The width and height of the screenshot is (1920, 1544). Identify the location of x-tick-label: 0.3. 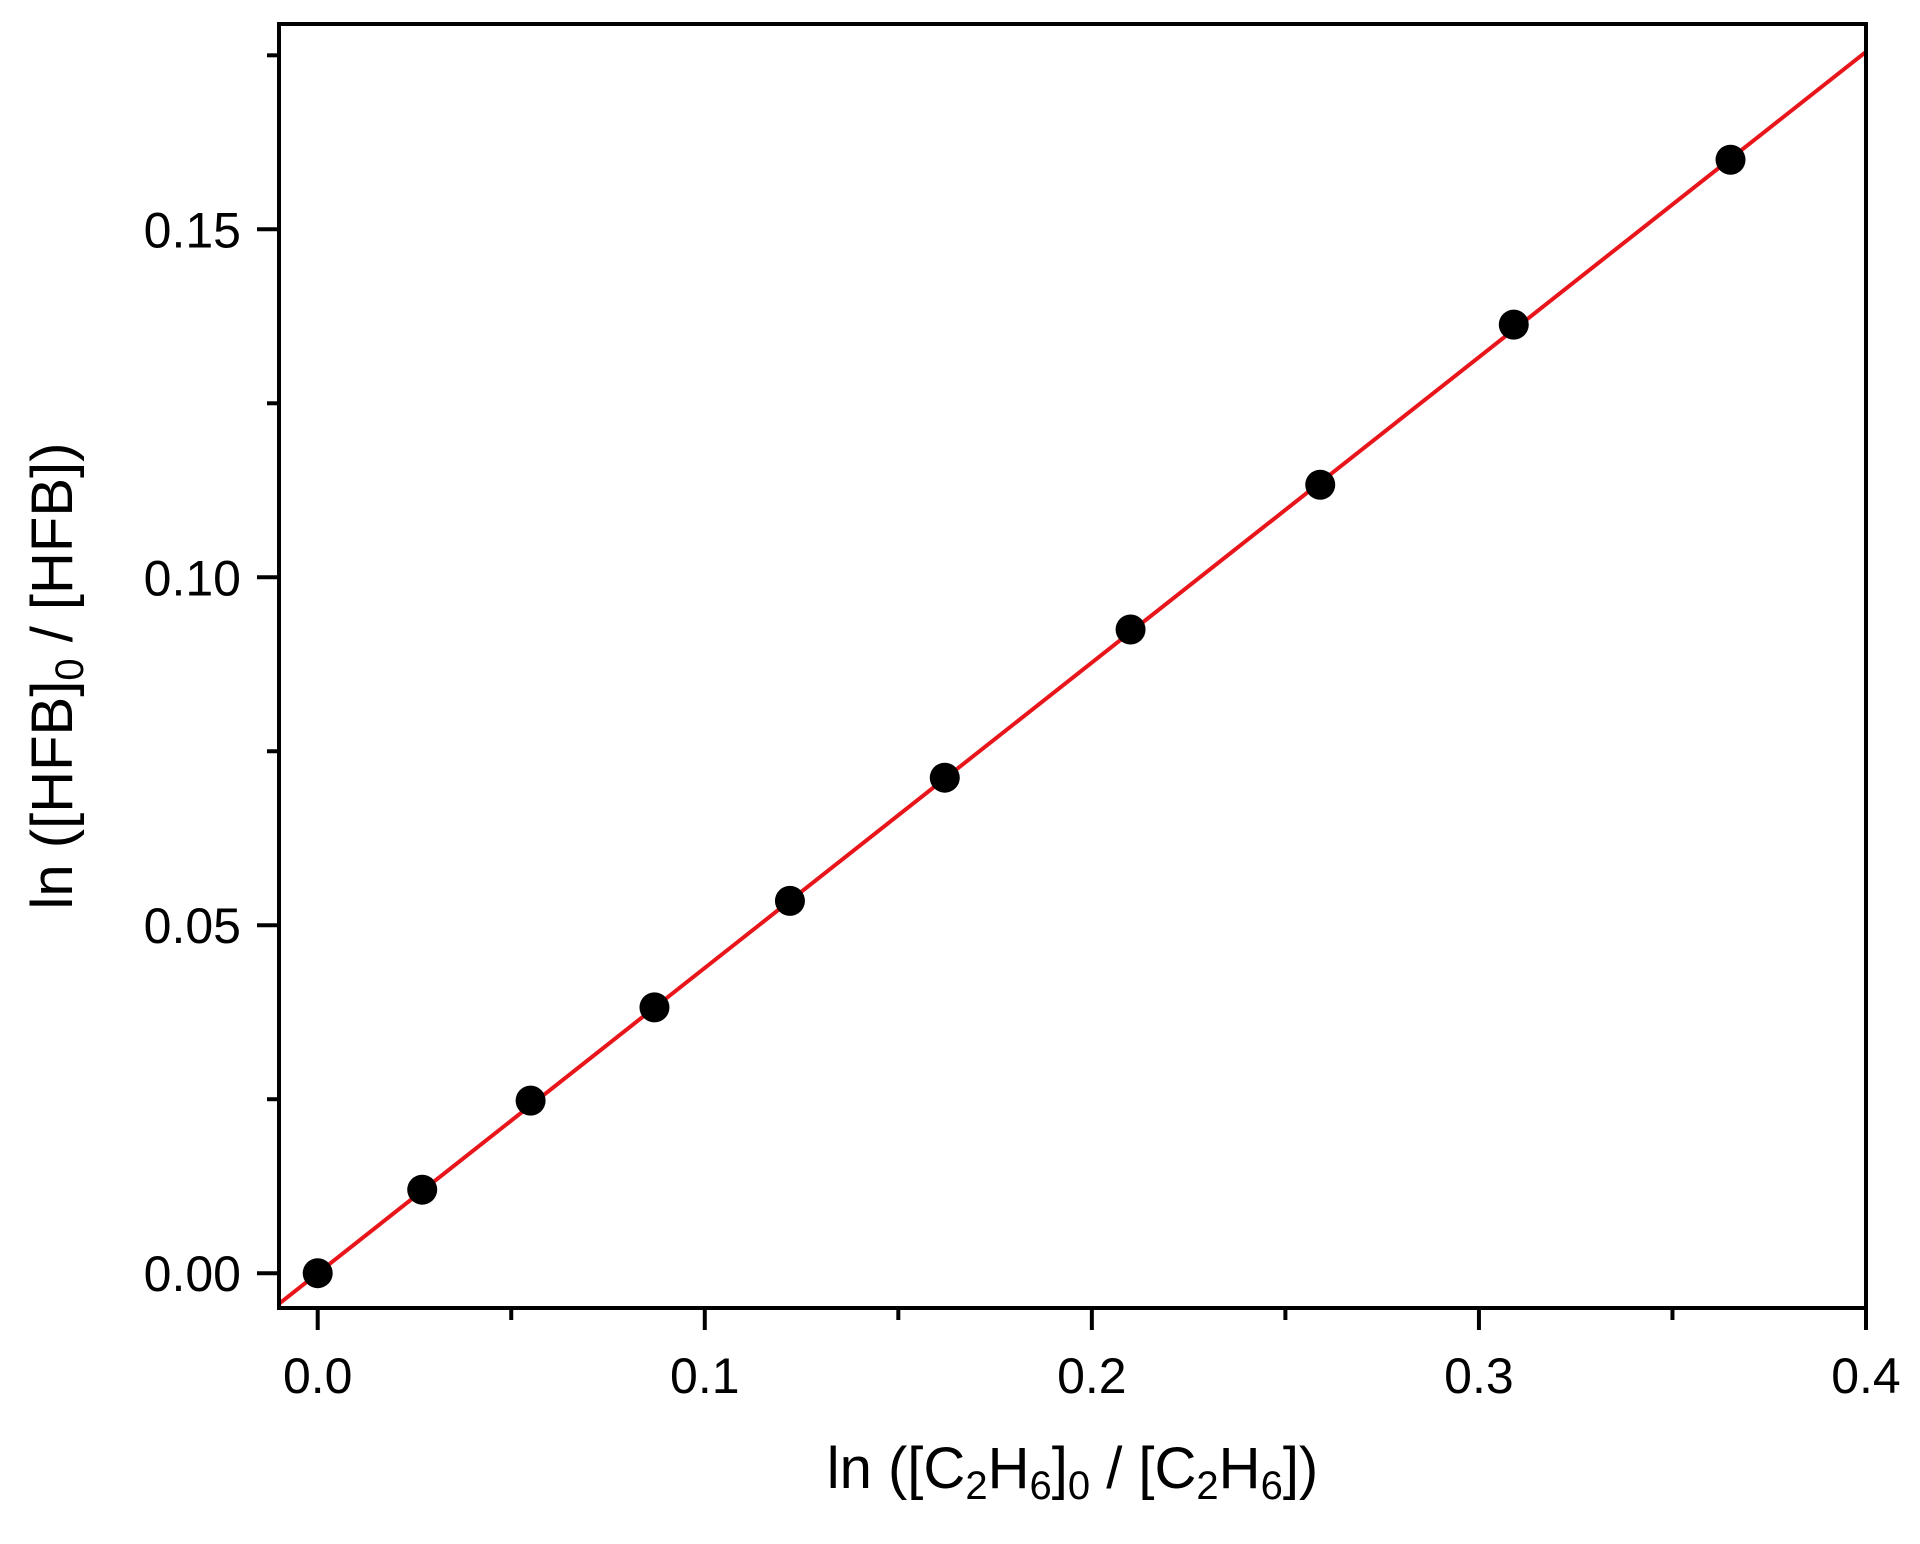
(1479, 1376).